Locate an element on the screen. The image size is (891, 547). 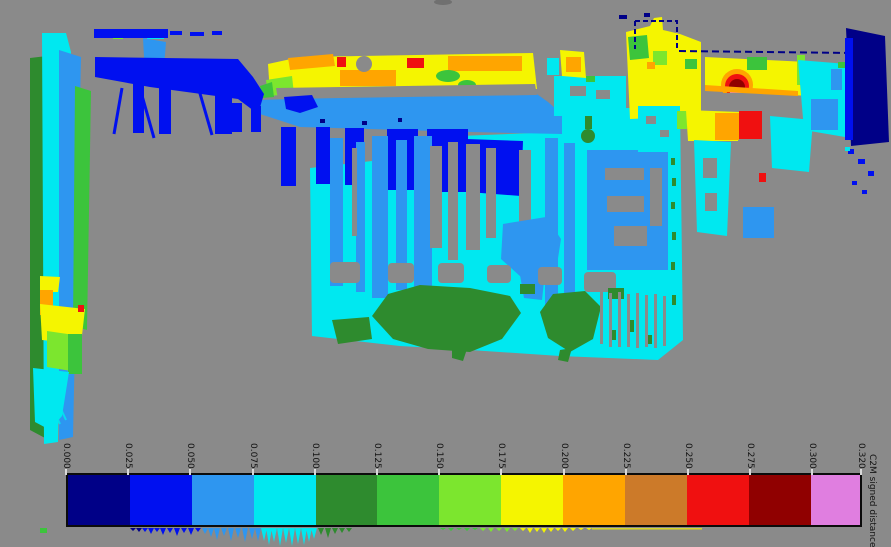
edge-speckles is located at coordinates (673, 231).